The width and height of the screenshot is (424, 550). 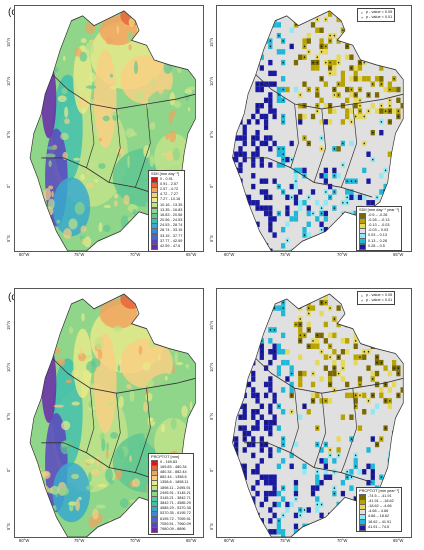 I want to click on legend-label: -0.5 – -0.28, so click(x=378, y=214).